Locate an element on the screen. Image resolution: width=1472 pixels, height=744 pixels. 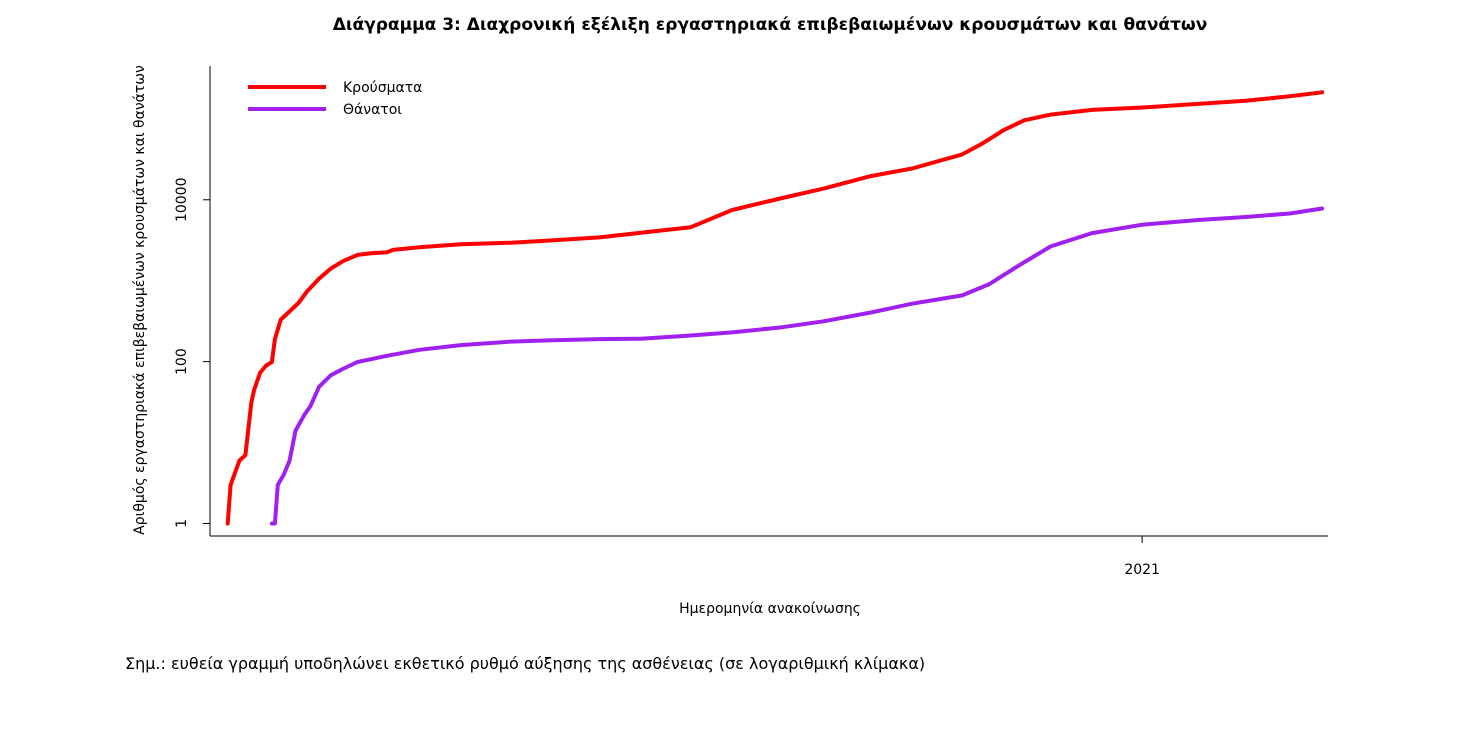
y-tick-label: 10000 is located at coordinates (182, 200).